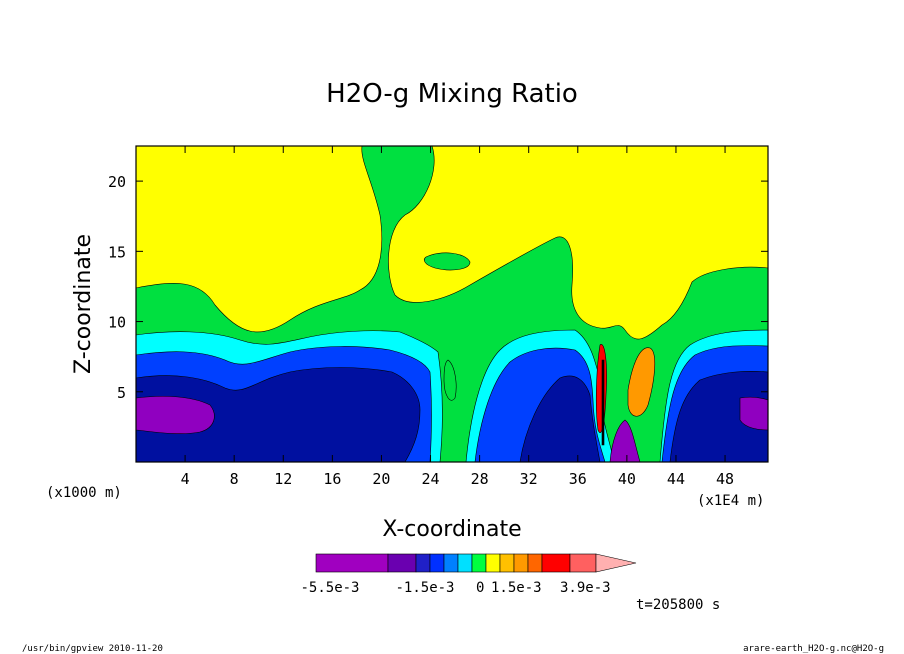 The height and width of the screenshot is (654, 904). I want to click on x-tick-label: 28, so click(480, 479).